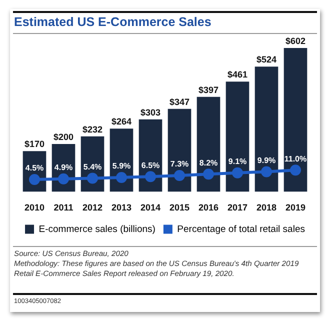 The height and width of the screenshot is (324, 334). What do you see at coordinates (179, 207) in the screenshot?
I see `x-tick-label: 2015` at bounding box center [179, 207].